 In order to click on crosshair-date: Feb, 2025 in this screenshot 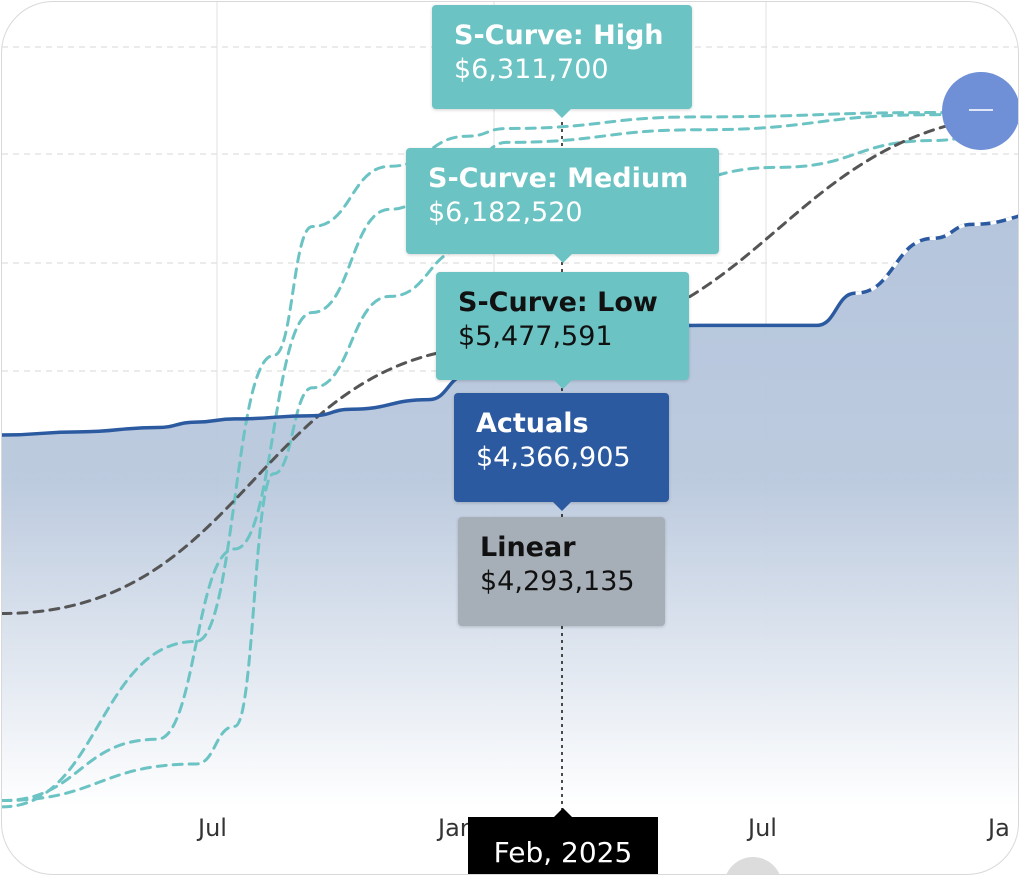, I will do `click(563, 852)`.